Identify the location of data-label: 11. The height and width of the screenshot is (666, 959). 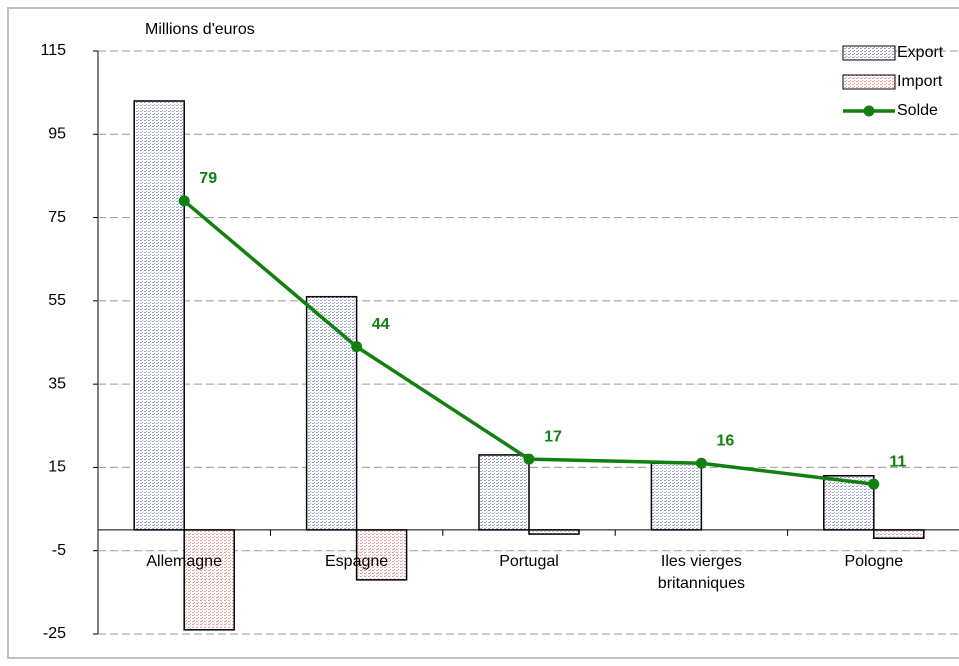
(897, 461).